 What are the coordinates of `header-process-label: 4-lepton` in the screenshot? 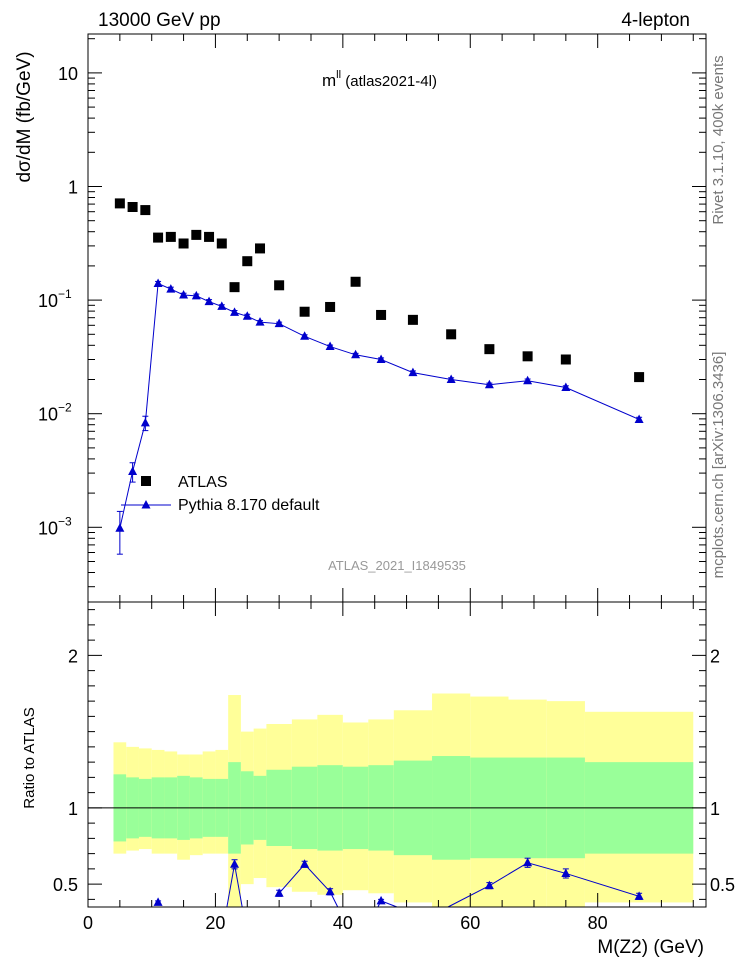 It's located at (655, 20).